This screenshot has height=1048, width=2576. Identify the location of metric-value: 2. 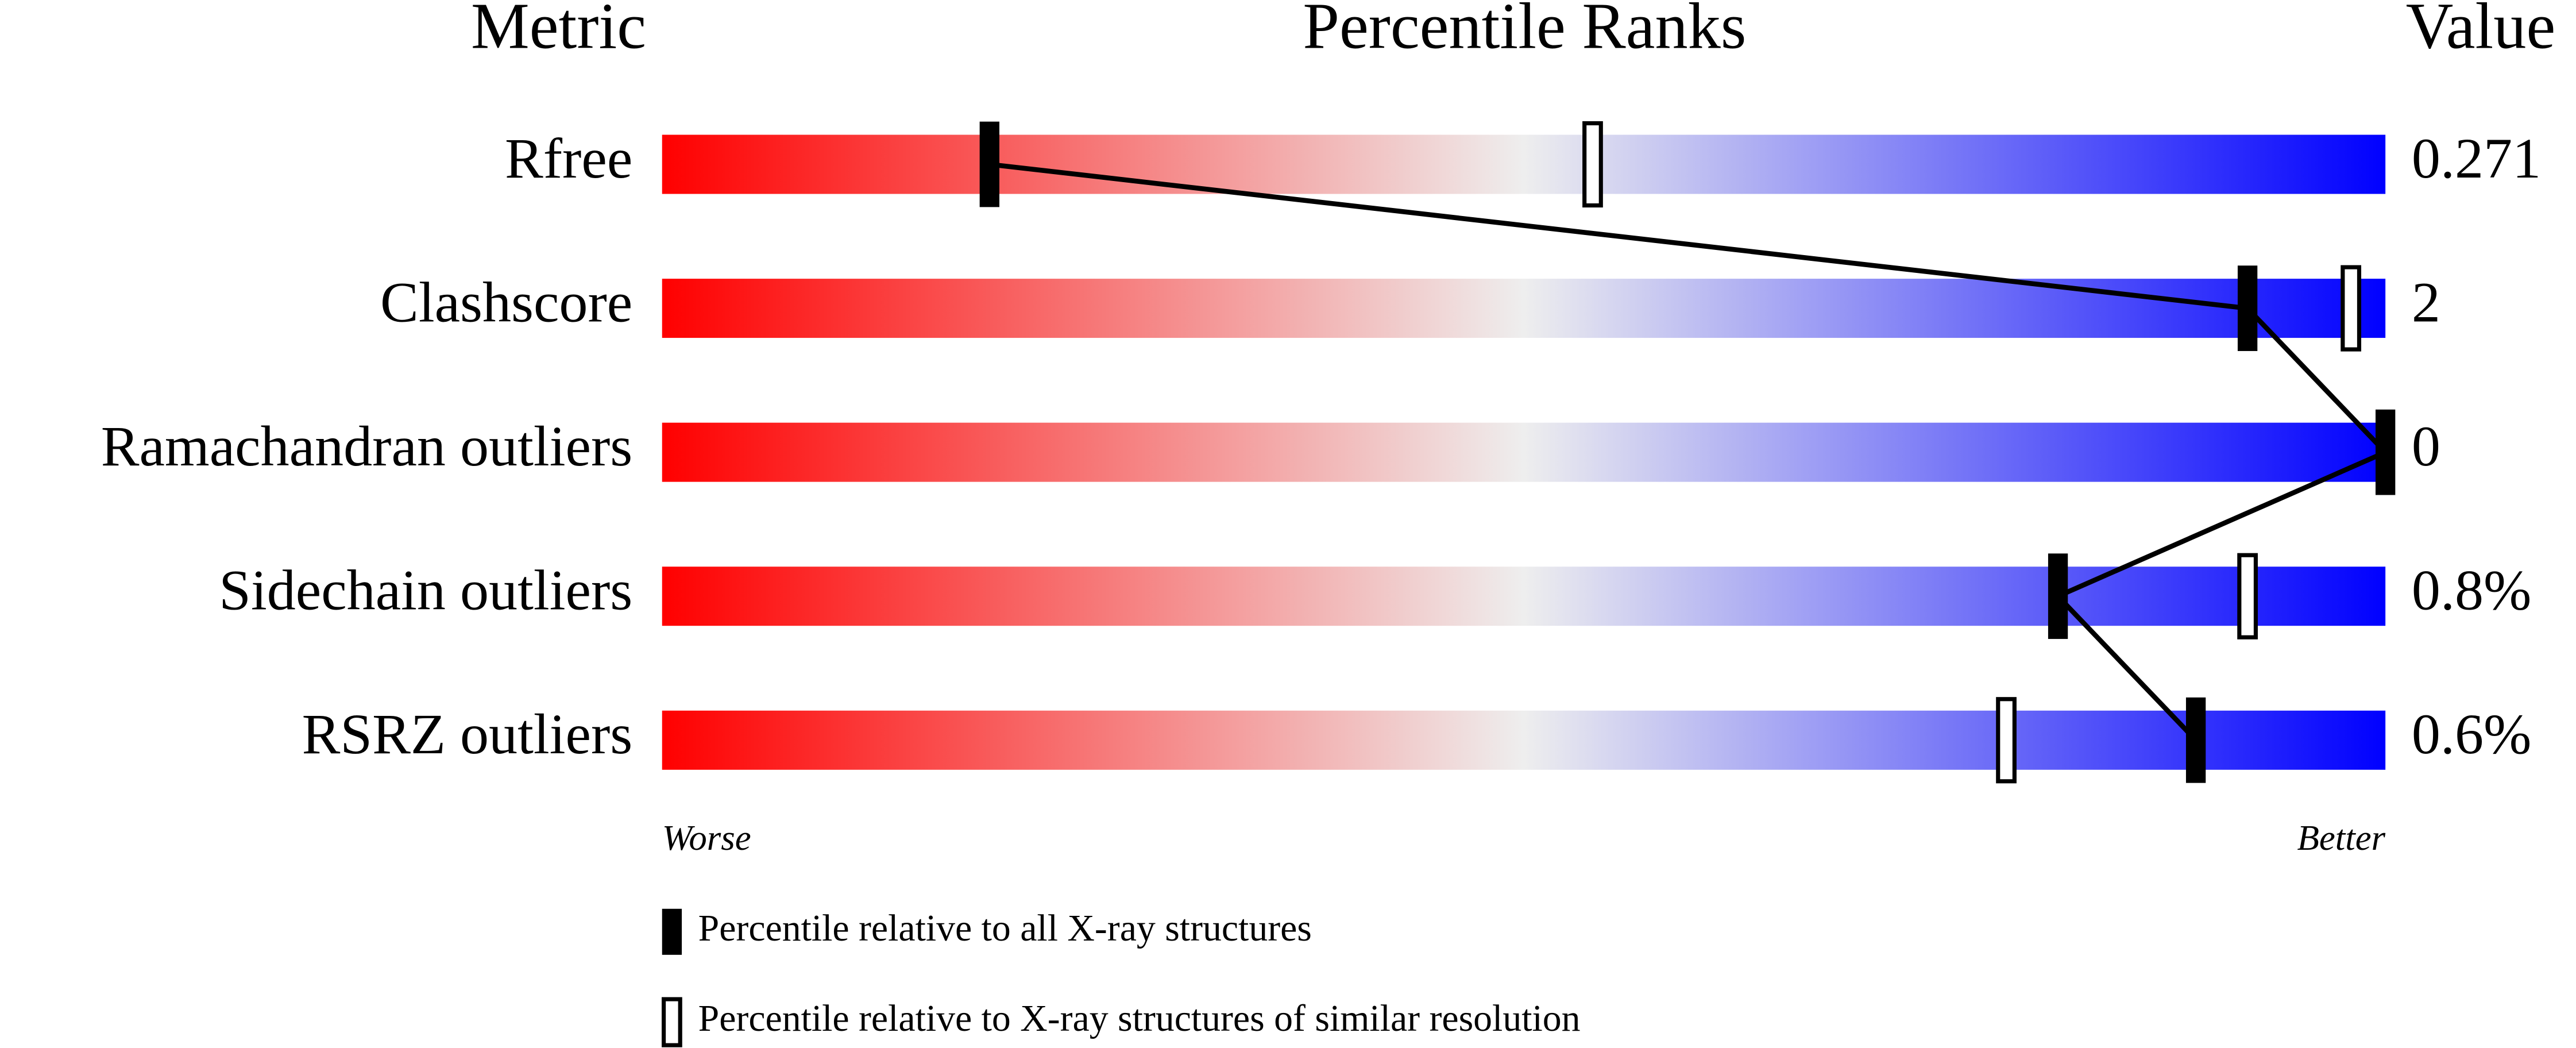
(2426, 302).